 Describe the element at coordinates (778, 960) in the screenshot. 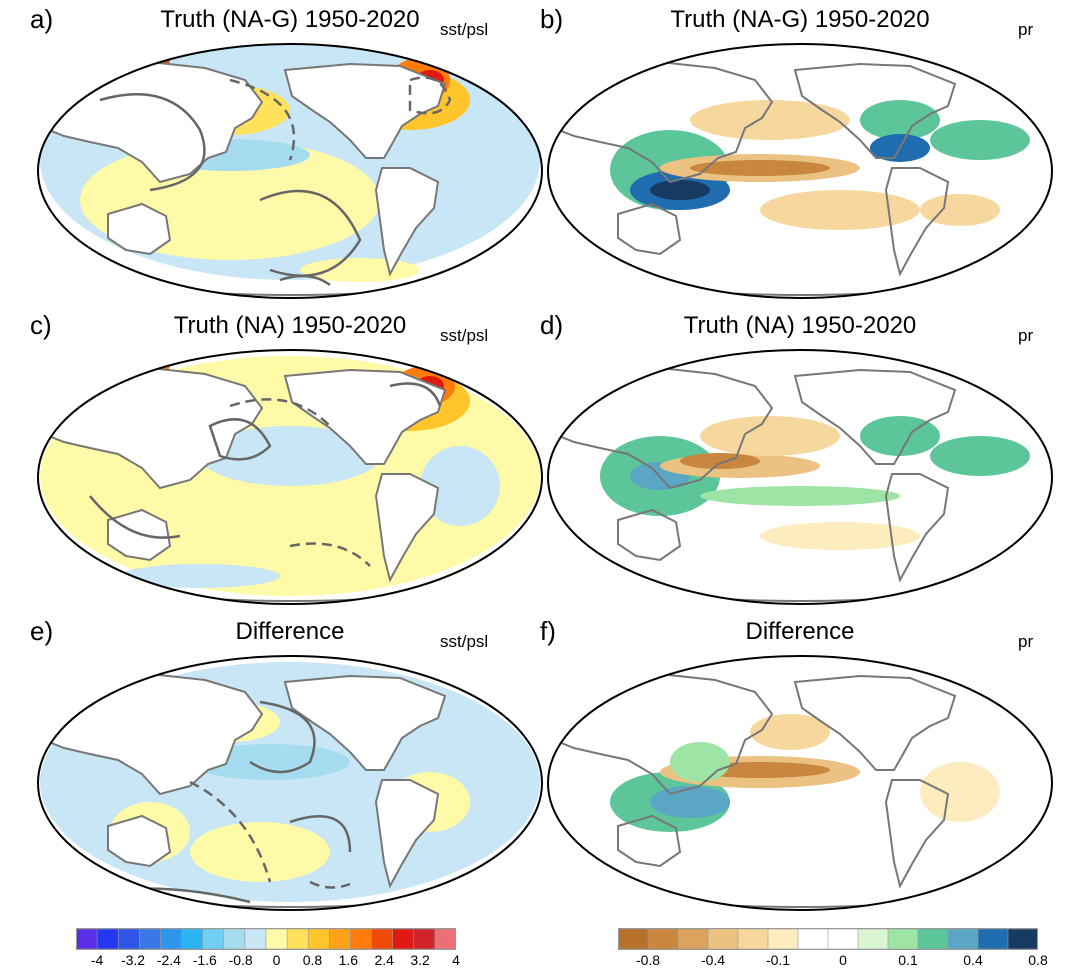

I see `colorbar-tick-label: -0.1` at that location.